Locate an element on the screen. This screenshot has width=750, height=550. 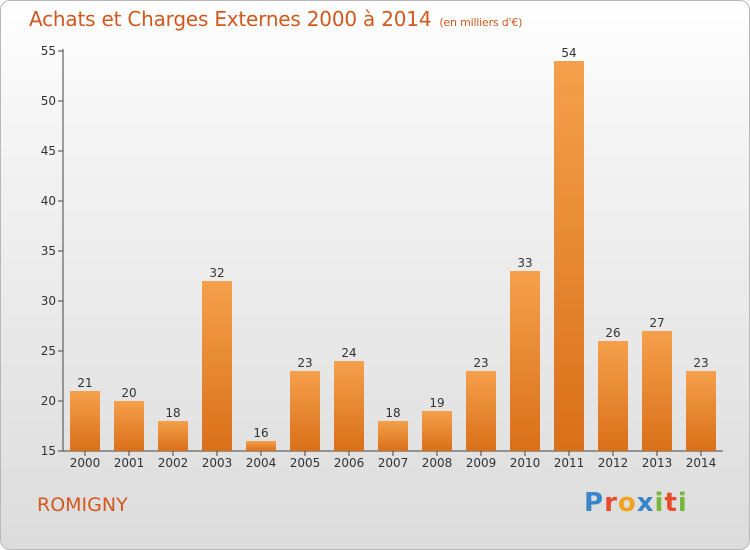
bar-value-label: 21 is located at coordinates (84, 383).